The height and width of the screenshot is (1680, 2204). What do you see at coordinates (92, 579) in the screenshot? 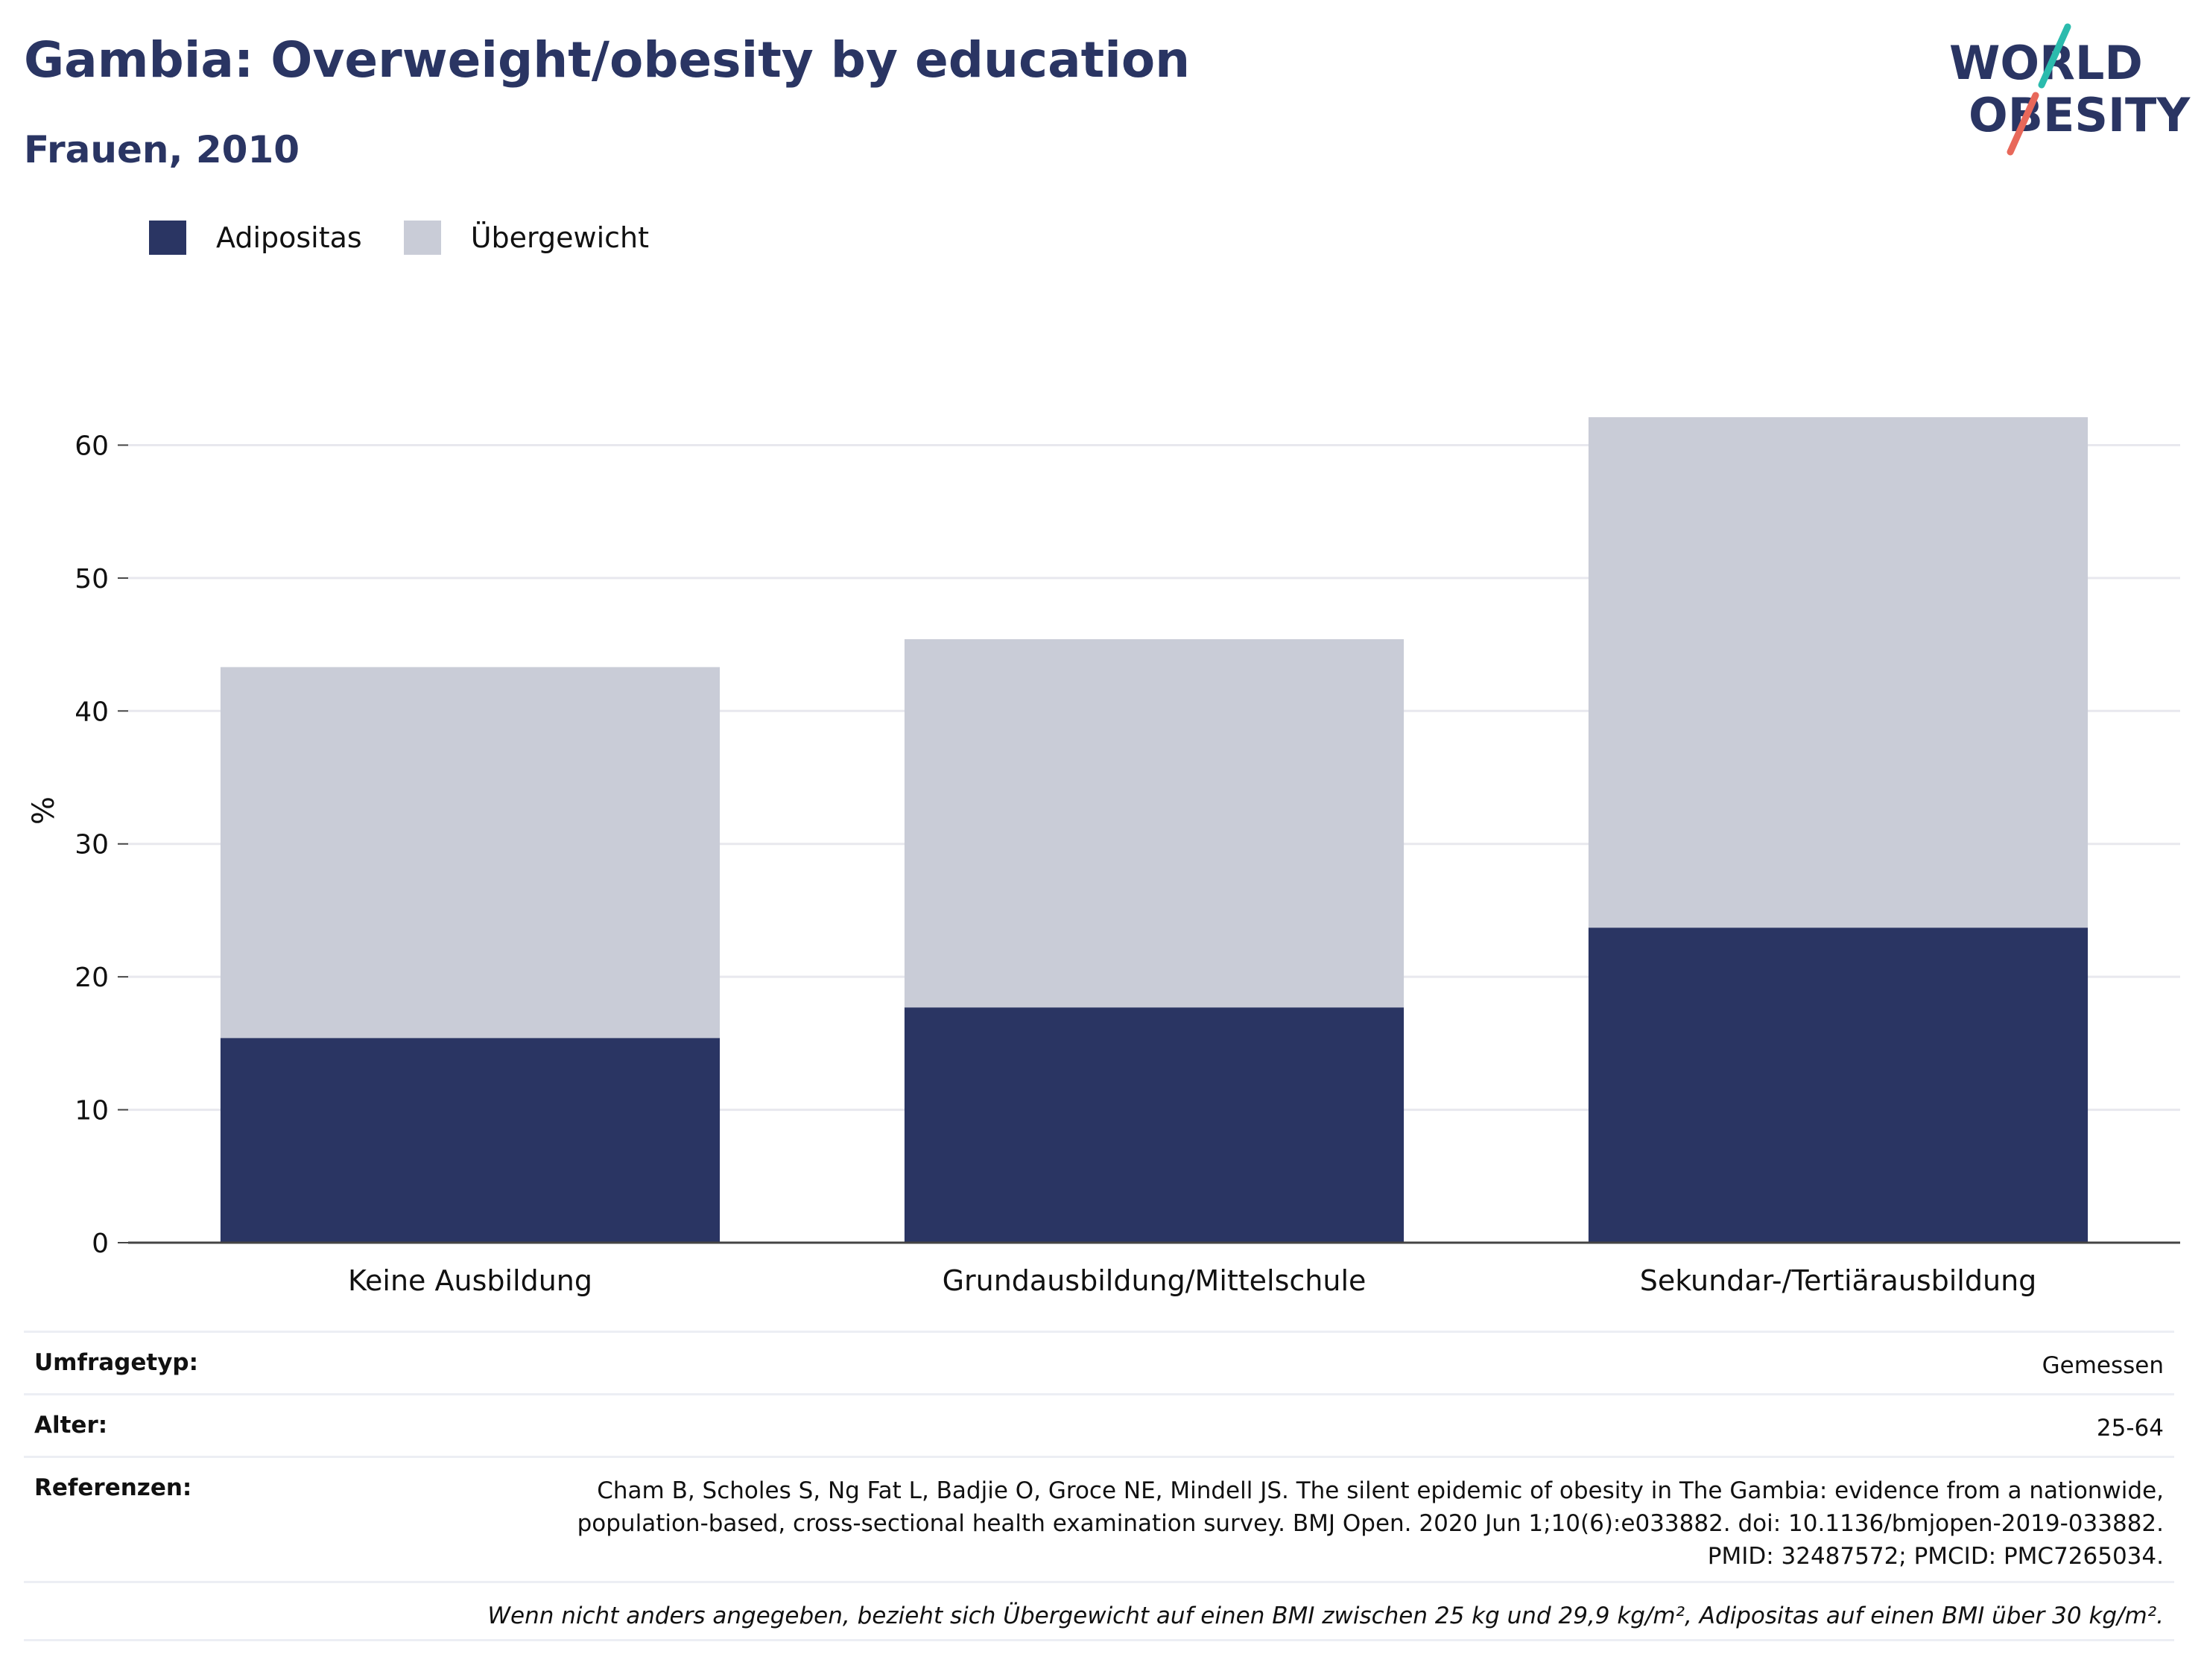
I see `y-tick-label-50: 50` at bounding box center [92, 579].